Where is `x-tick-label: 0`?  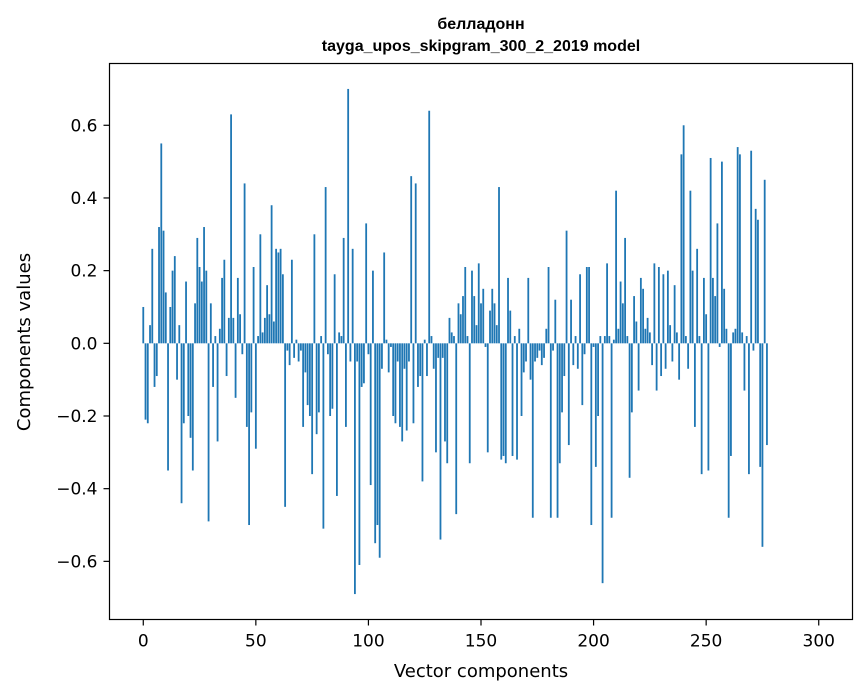 x-tick-label: 0 is located at coordinates (143, 642).